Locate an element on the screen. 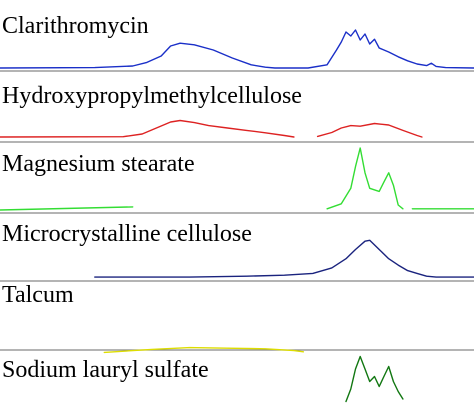  label-sodium-lauryl-sulfate: Sodium lauryl sulfate is located at coordinates (105, 370).